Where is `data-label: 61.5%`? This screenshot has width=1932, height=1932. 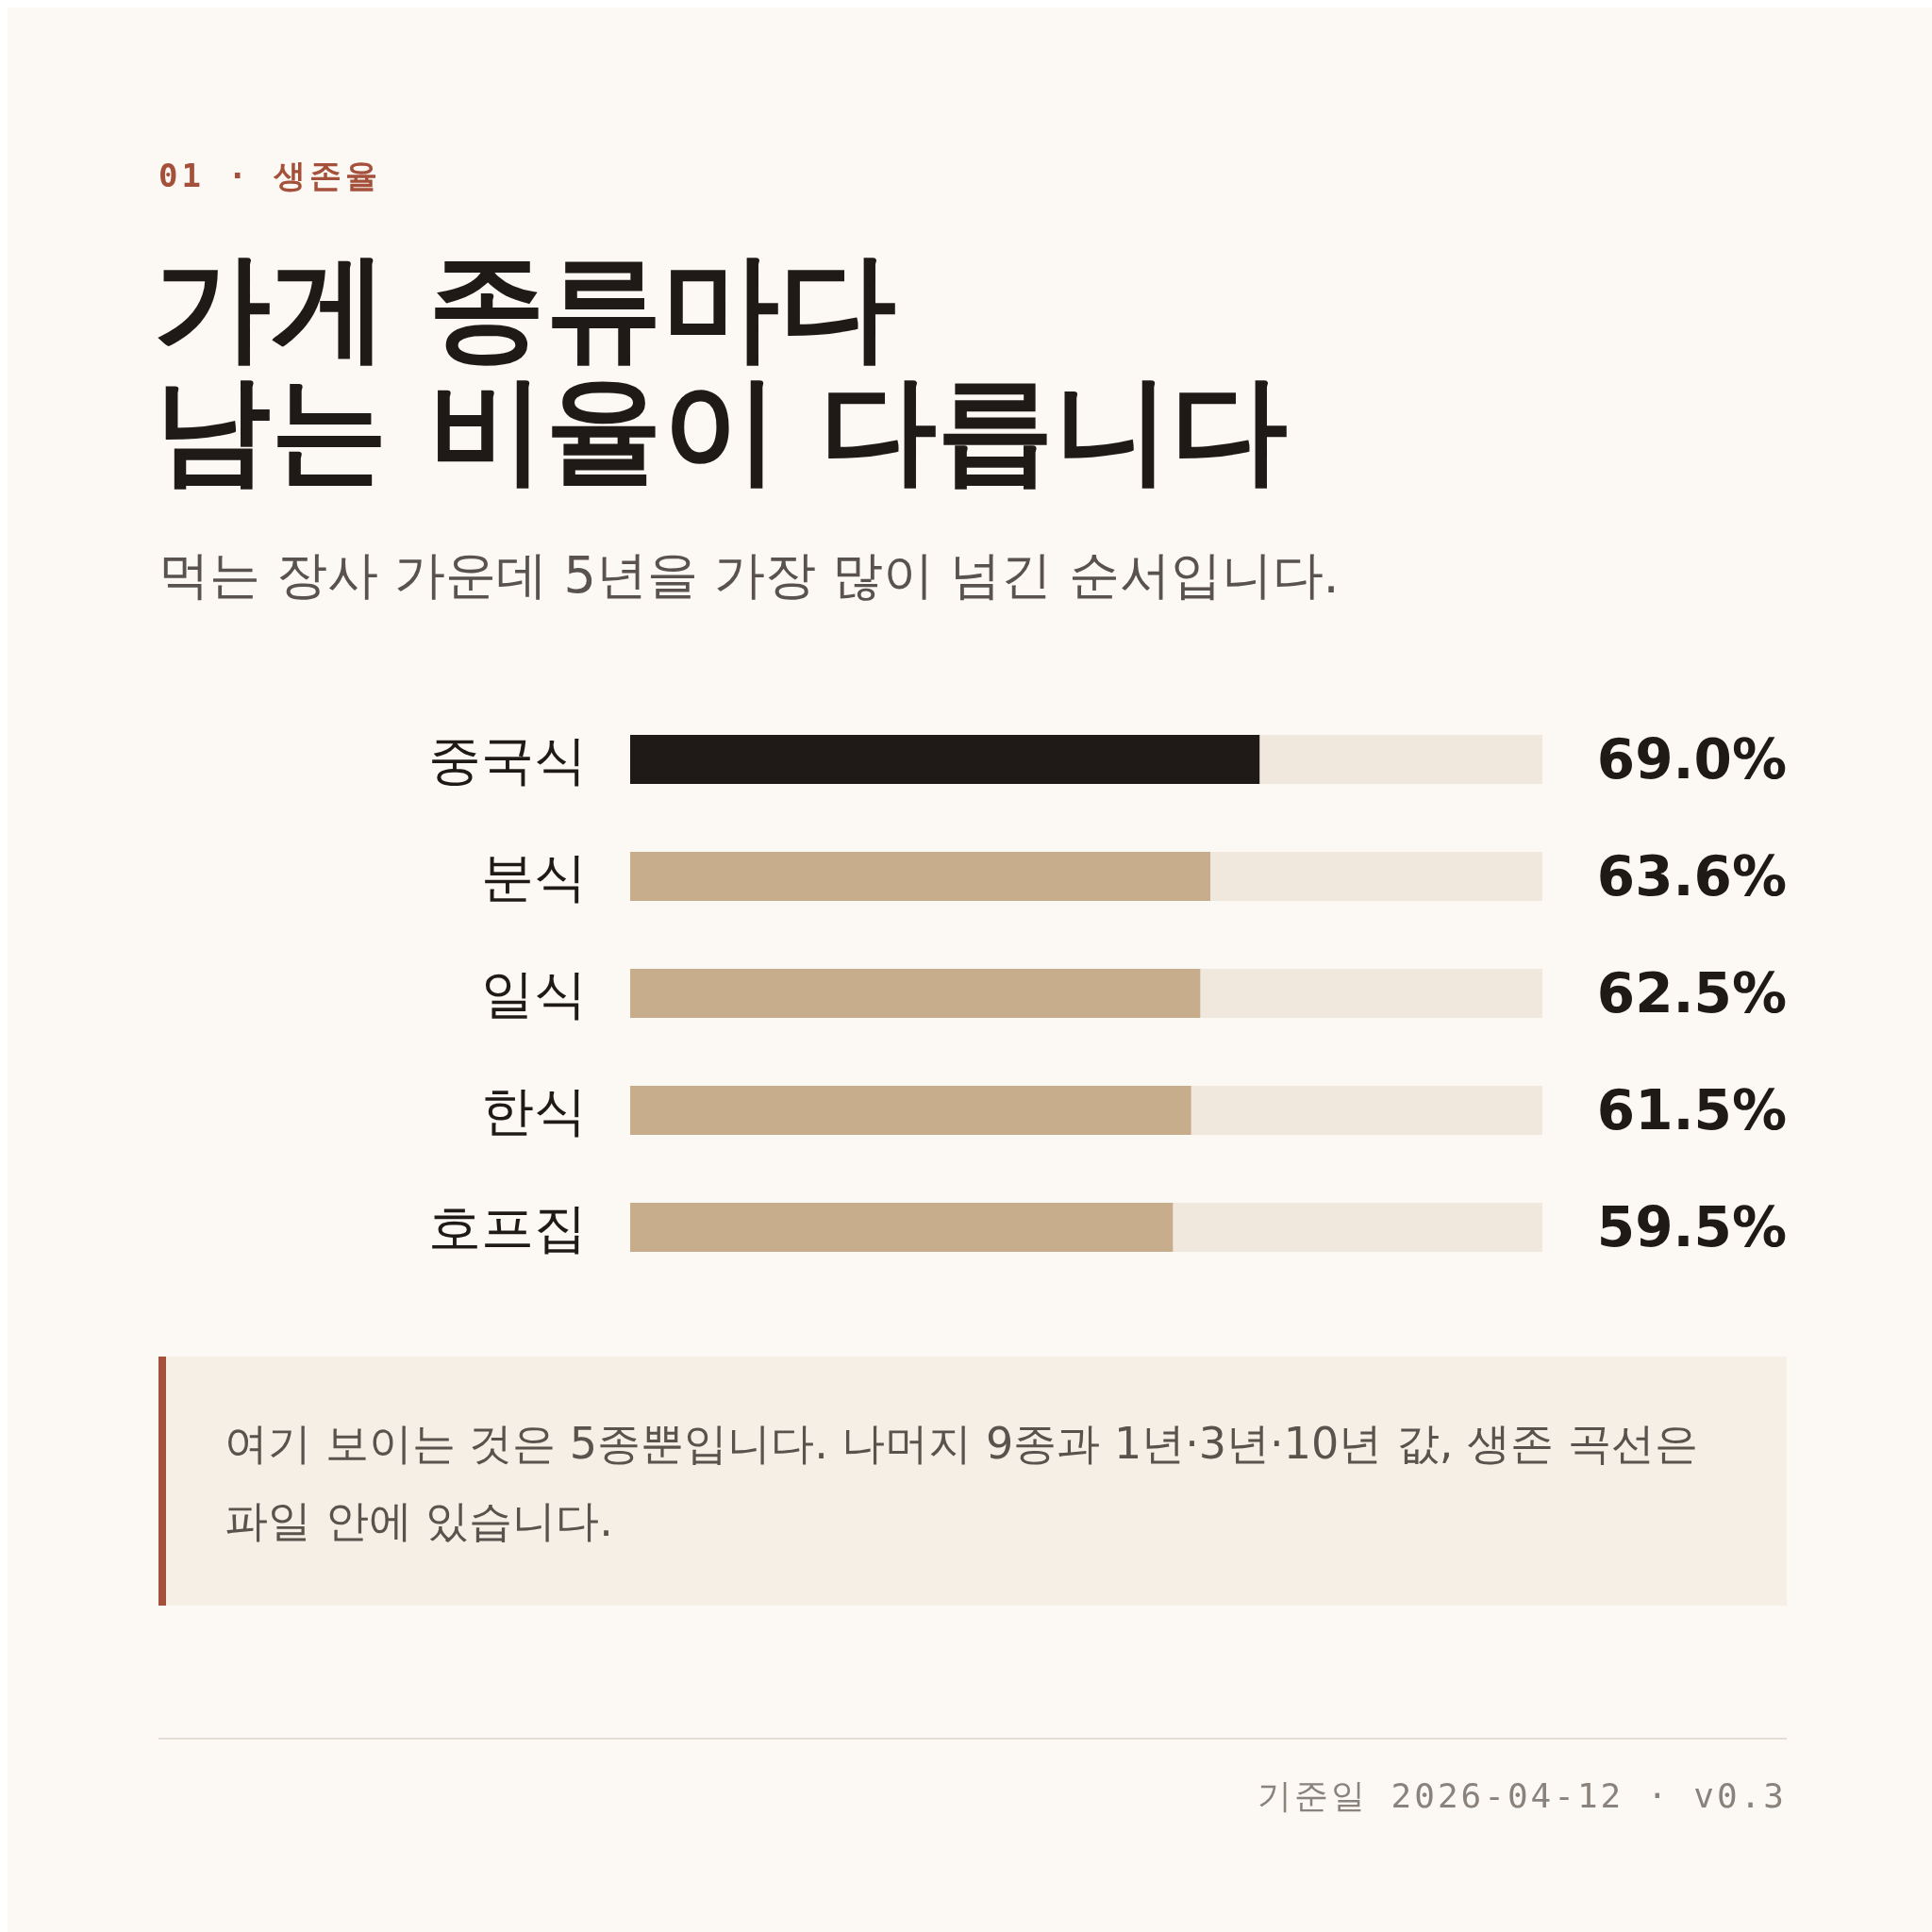
data-label: 61.5% is located at coordinates (1692, 1111).